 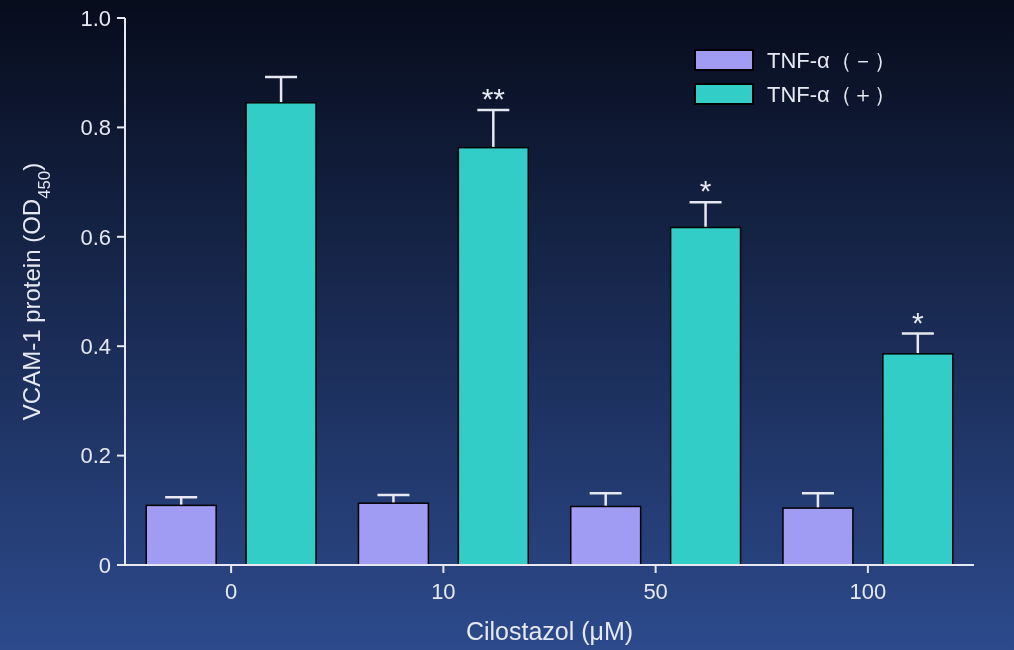 What do you see at coordinates (95, 18) in the screenshot?
I see `y-tick-label: 1.0` at bounding box center [95, 18].